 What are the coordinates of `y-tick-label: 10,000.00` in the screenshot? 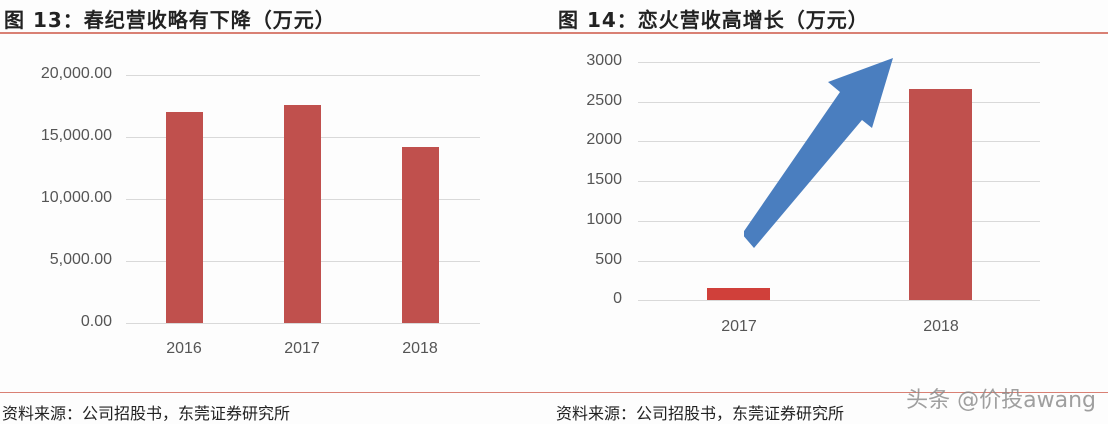 It's located at (76, 197).